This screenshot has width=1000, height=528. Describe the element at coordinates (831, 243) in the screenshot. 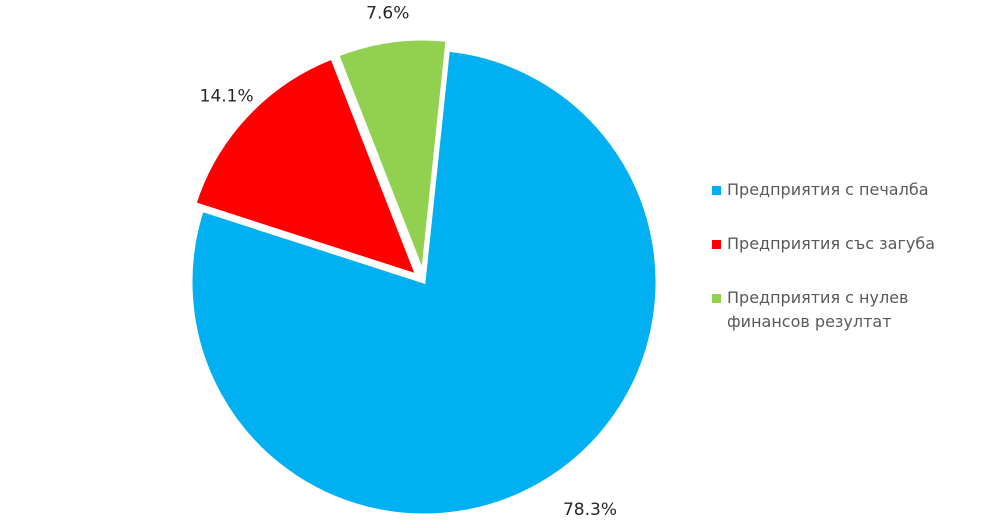

I see `legend-label: Предприятия със загуба` at that location.